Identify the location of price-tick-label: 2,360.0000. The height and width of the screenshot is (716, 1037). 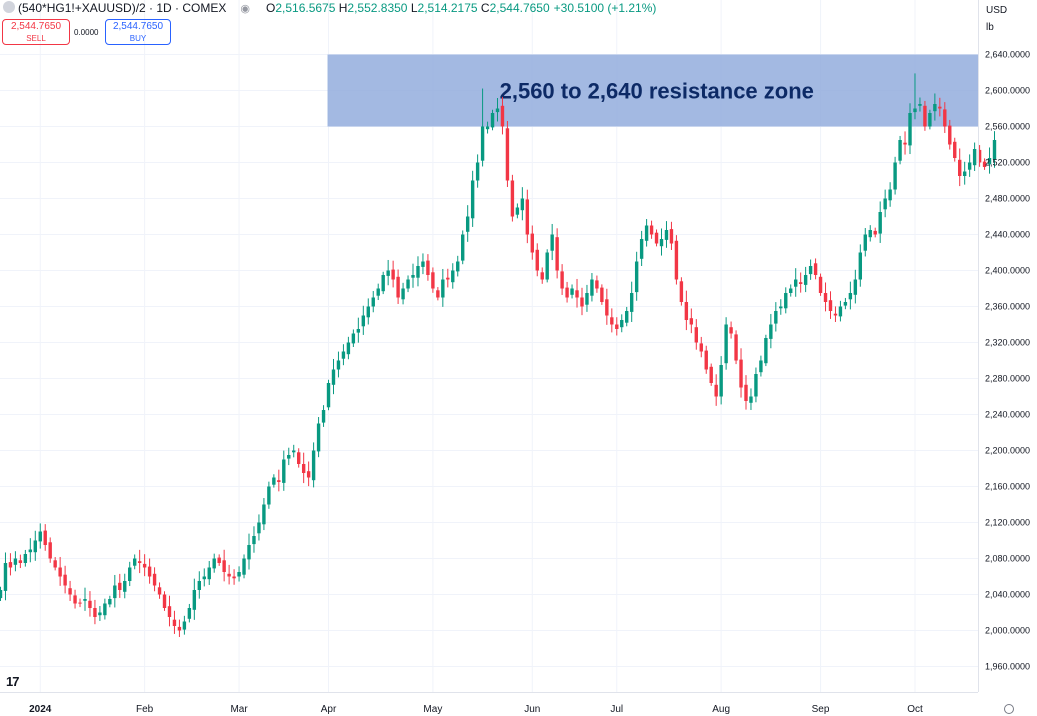
(1007, 307).